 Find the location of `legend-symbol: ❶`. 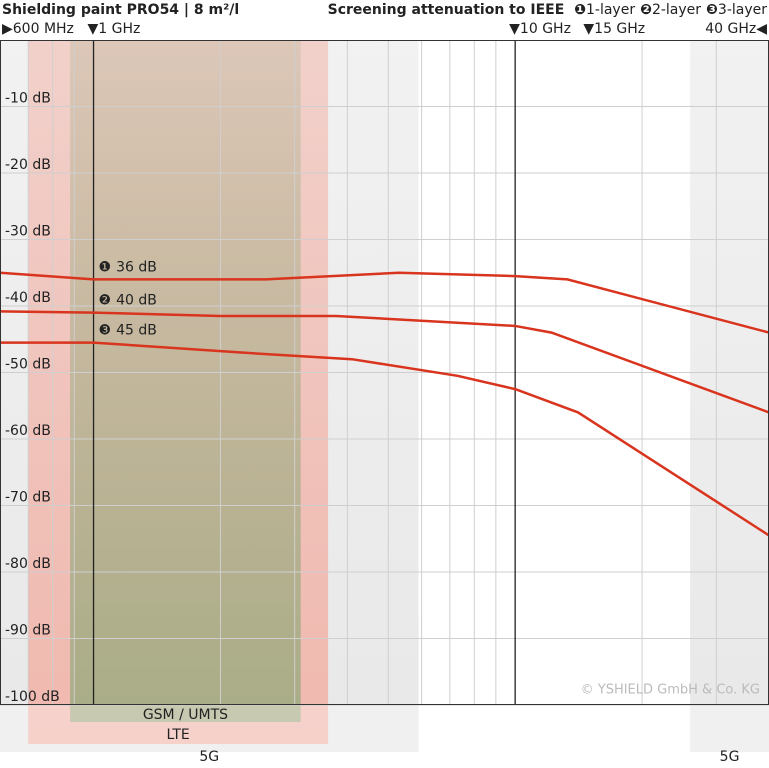

legend-symbol: ❶ is located at coordinates (580, 10).